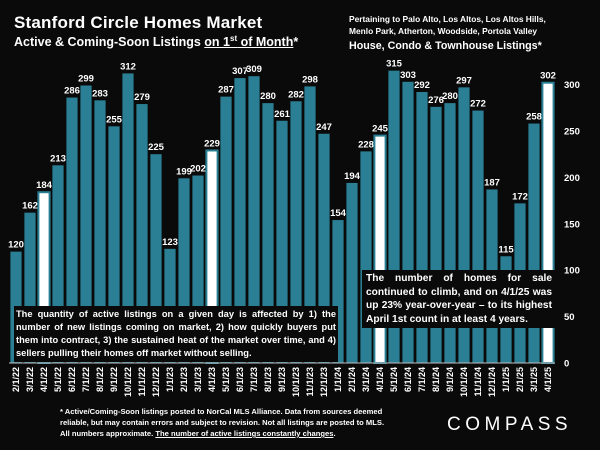  I want to click on y-tick-label-0: 0, so click(566, 364).